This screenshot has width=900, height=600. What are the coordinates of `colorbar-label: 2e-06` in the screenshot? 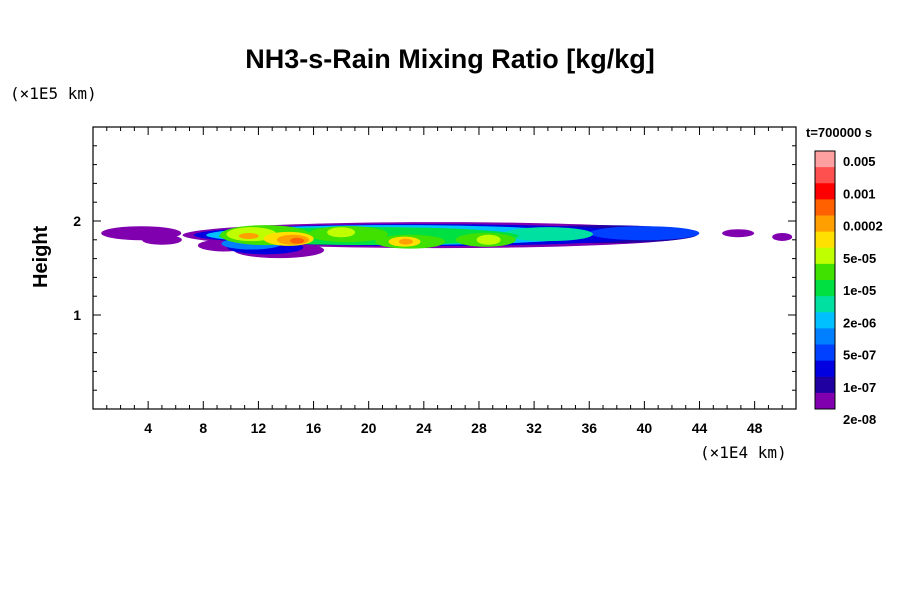 It's located at (859, 322).